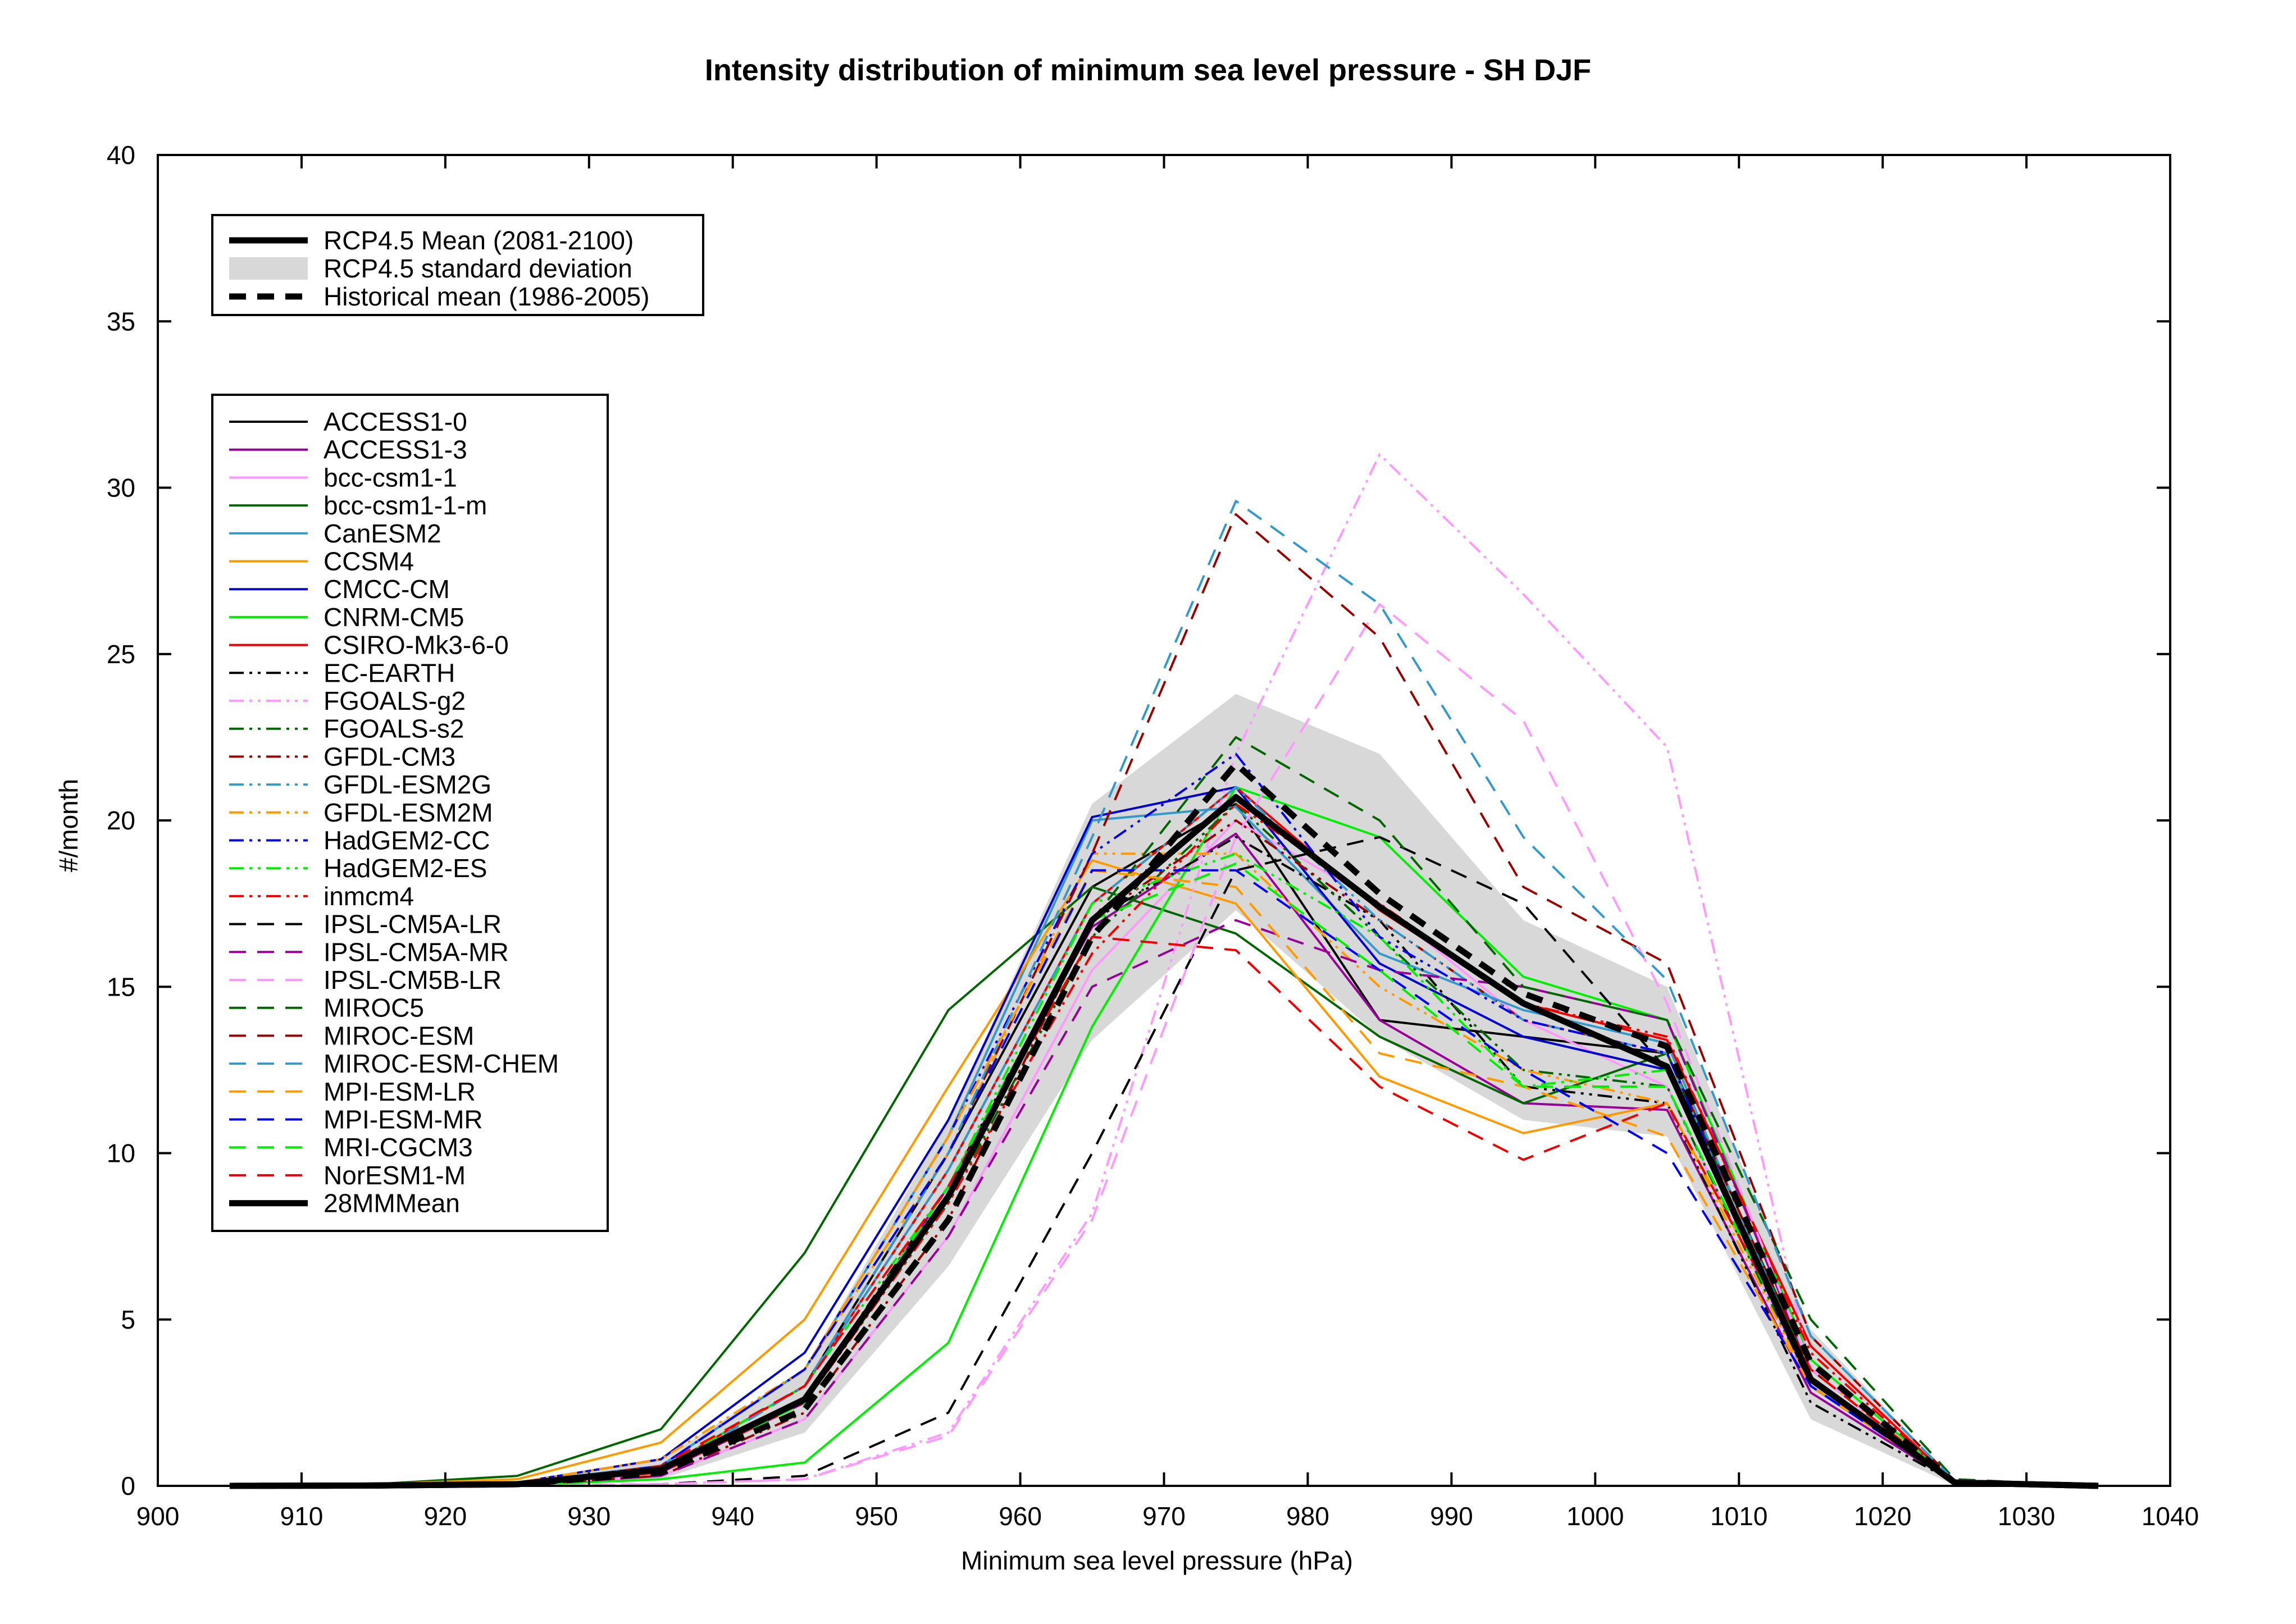  What do you see at coordinates (302, 1516) in the screenshot?
I see `x-tick-label: 910` at bounding box center [302, 1516].